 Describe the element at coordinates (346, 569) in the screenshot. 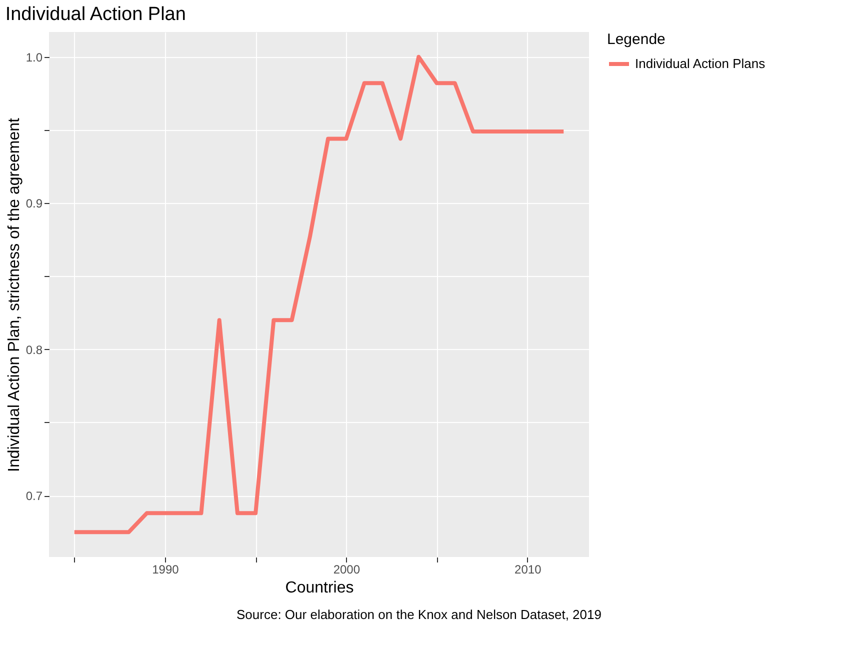

I see `x-tick-label: 2000` at that location.